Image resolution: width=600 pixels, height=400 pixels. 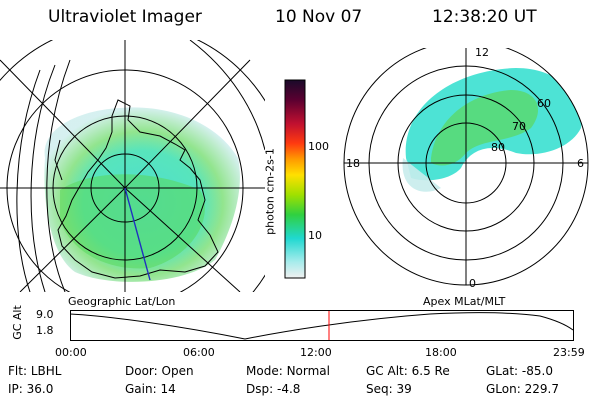 I want to click on gc-alt-axis-label: GC Alt, so click(x=17, y=322).